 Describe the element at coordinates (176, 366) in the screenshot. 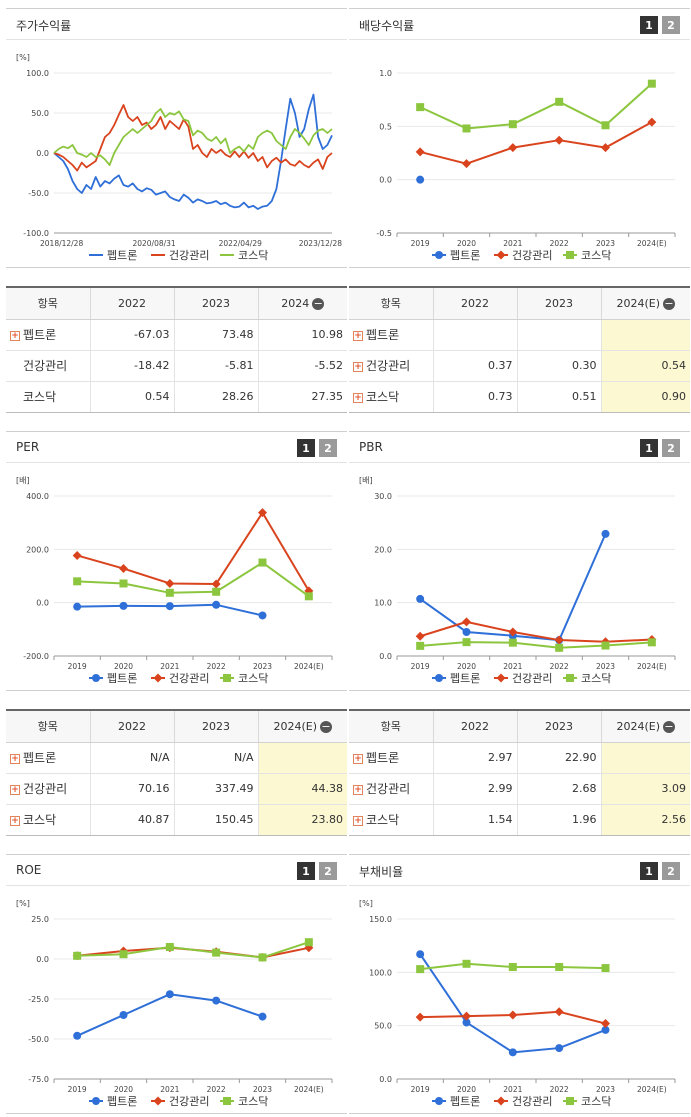

I see `table-row: 건강관리 -18.42 -5.81 -5.52` at that location.